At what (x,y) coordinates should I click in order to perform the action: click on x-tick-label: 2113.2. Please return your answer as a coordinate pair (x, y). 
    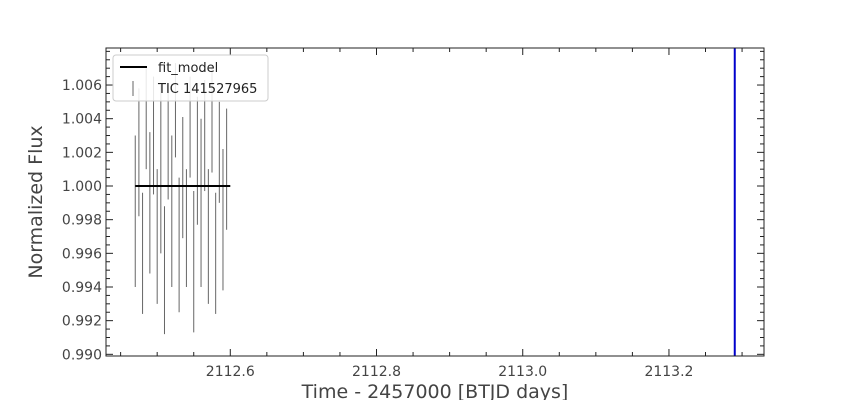
    Looking at the image, I should click on (668, 372).